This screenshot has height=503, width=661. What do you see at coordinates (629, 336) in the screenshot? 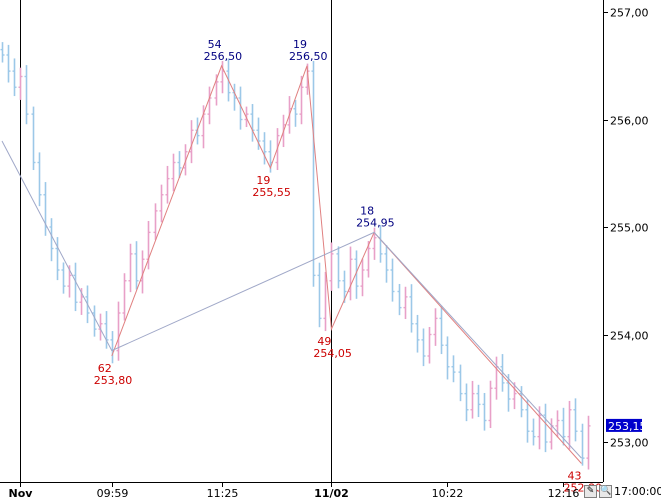
I see `y-tick-label: 254,00` at bounding box center [629, 336].